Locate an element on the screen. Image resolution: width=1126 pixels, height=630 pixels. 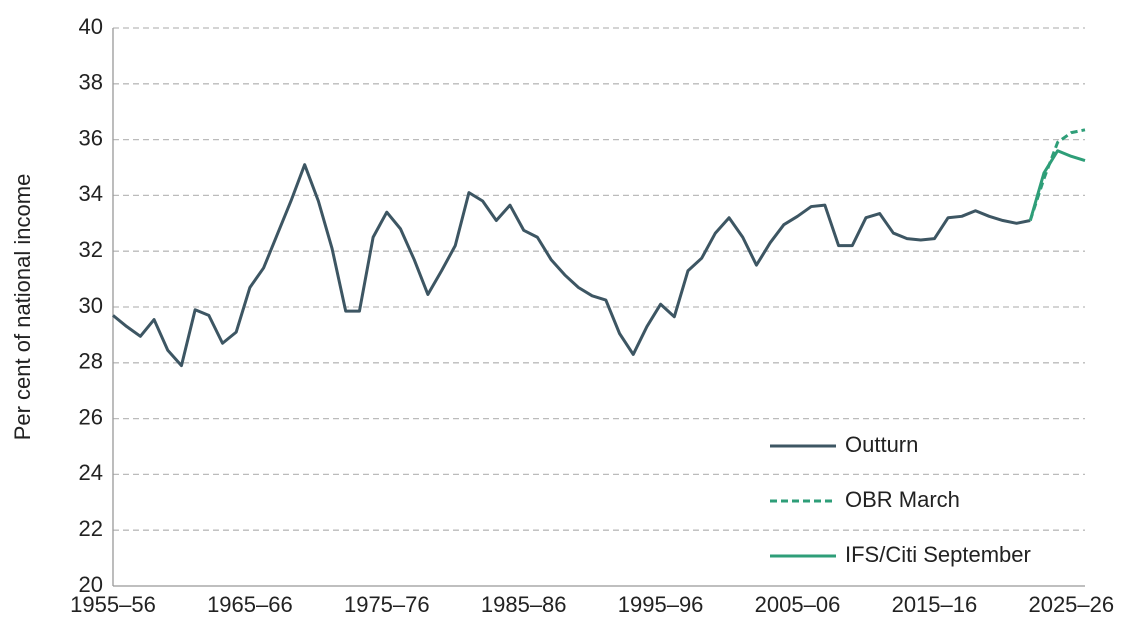
y-tick-label: 24 is located at coordinates (91, 472).